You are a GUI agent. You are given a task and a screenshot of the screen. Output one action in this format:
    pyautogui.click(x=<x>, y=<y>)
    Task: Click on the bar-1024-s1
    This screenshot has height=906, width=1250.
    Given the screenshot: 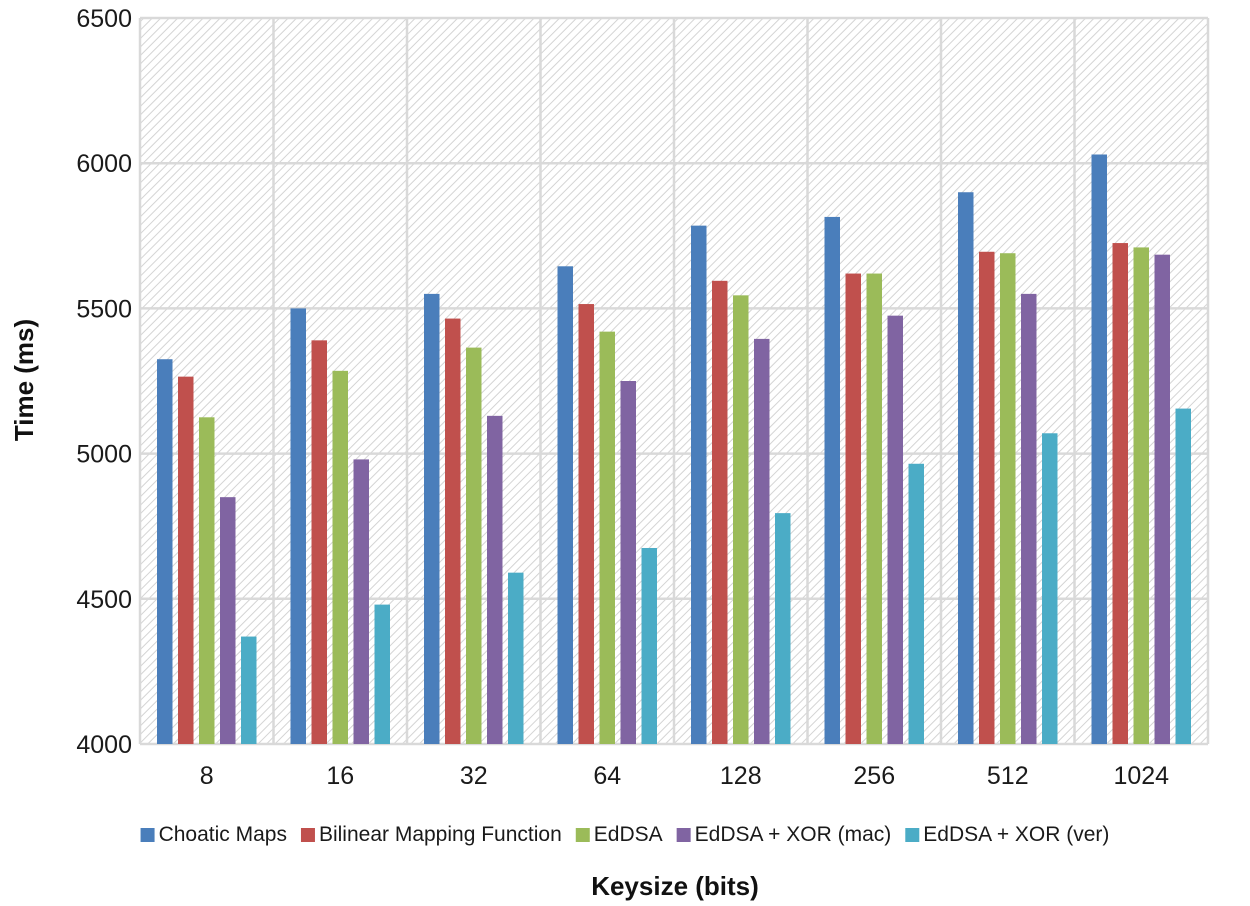 What is the action you would take?
    pyautogui.click(x=1099, y=449)
    